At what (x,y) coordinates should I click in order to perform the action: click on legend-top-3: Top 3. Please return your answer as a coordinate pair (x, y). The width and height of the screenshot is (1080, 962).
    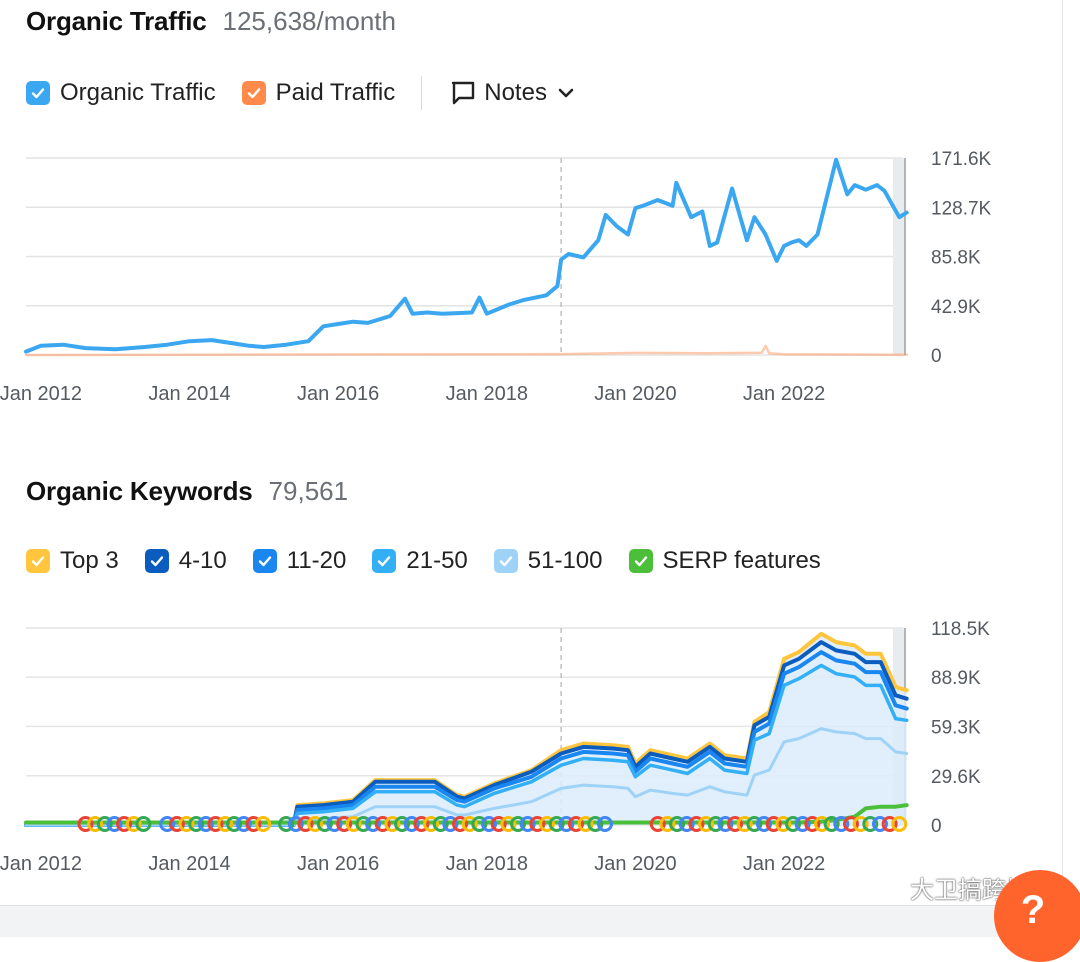
    Looking at the image, I should click on (72, 561).